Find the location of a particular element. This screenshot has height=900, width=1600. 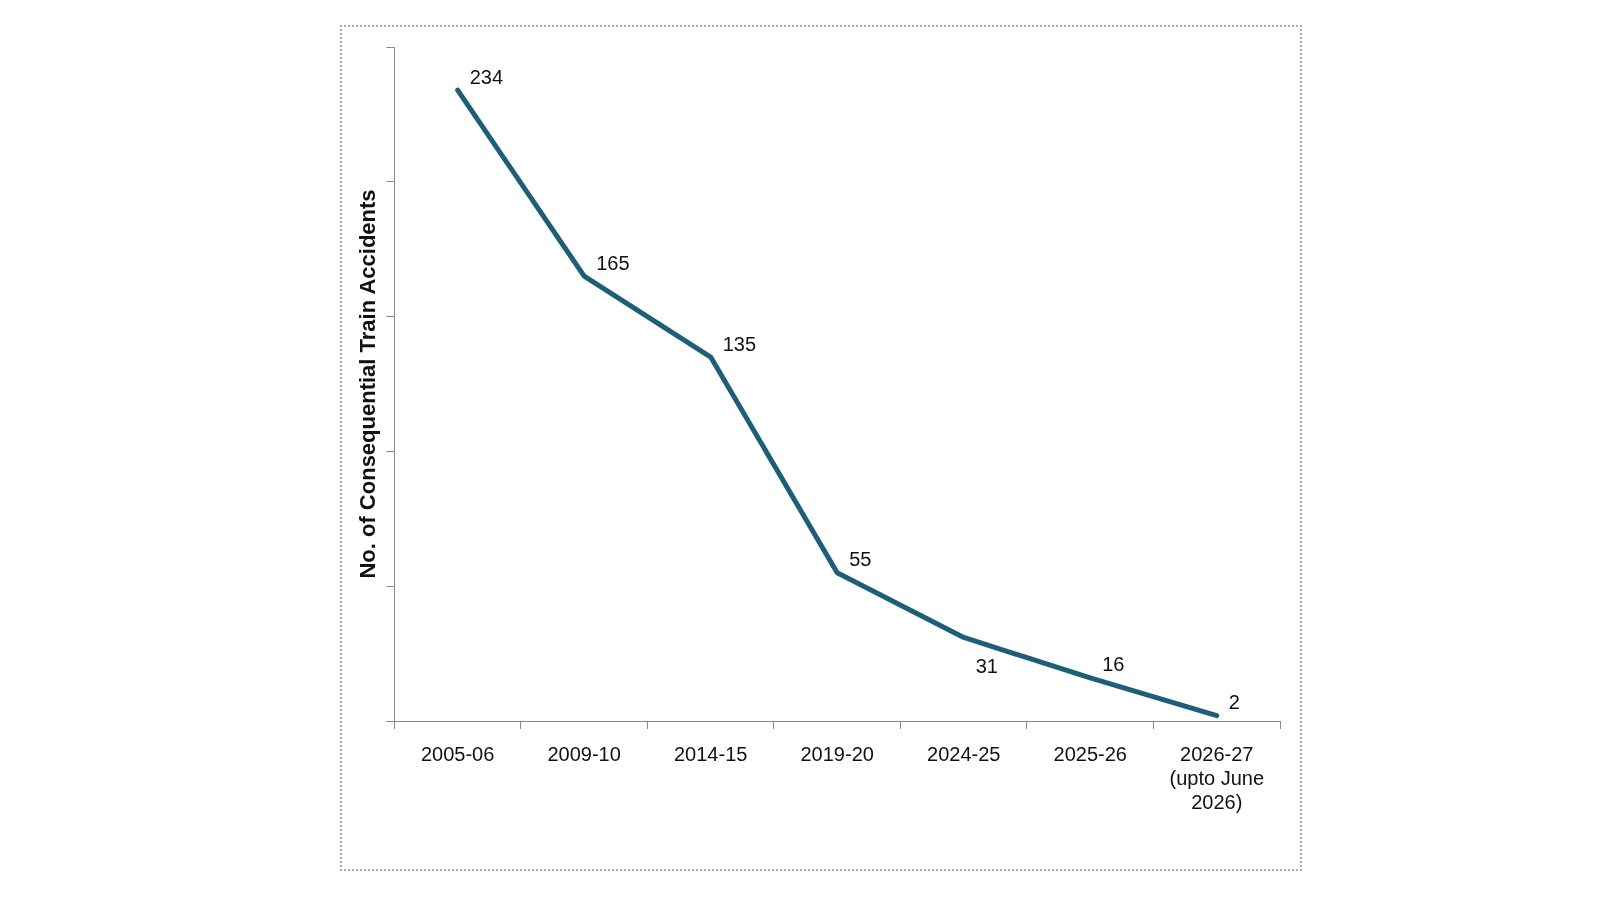

x-tick-label: 2025-26 is located at coordinates (1090, 753).